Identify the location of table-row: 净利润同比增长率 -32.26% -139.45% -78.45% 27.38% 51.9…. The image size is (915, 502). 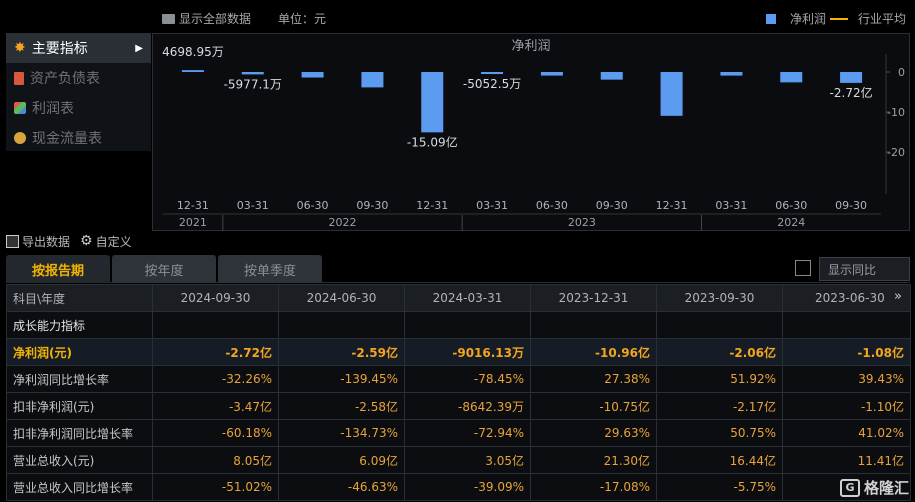
(458, 379).